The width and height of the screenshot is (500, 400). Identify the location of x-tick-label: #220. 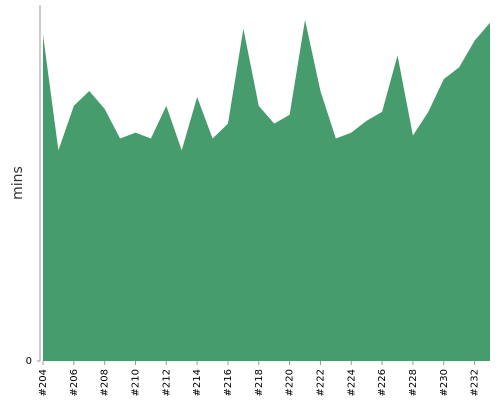
(290, 382).